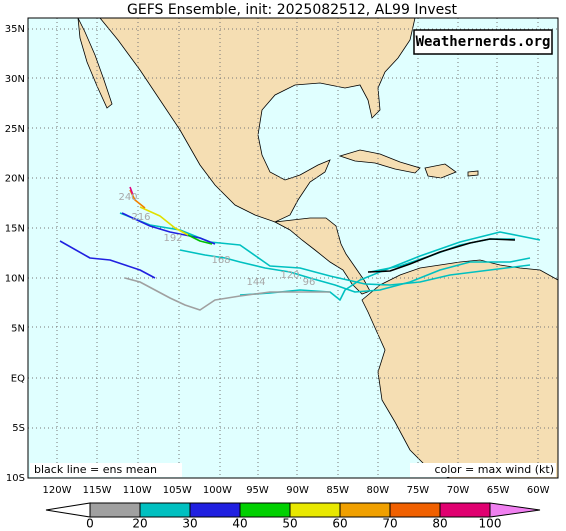  Describe the element at coordinates (293, 510) in the screenshot. I see `colorbar` at that location.